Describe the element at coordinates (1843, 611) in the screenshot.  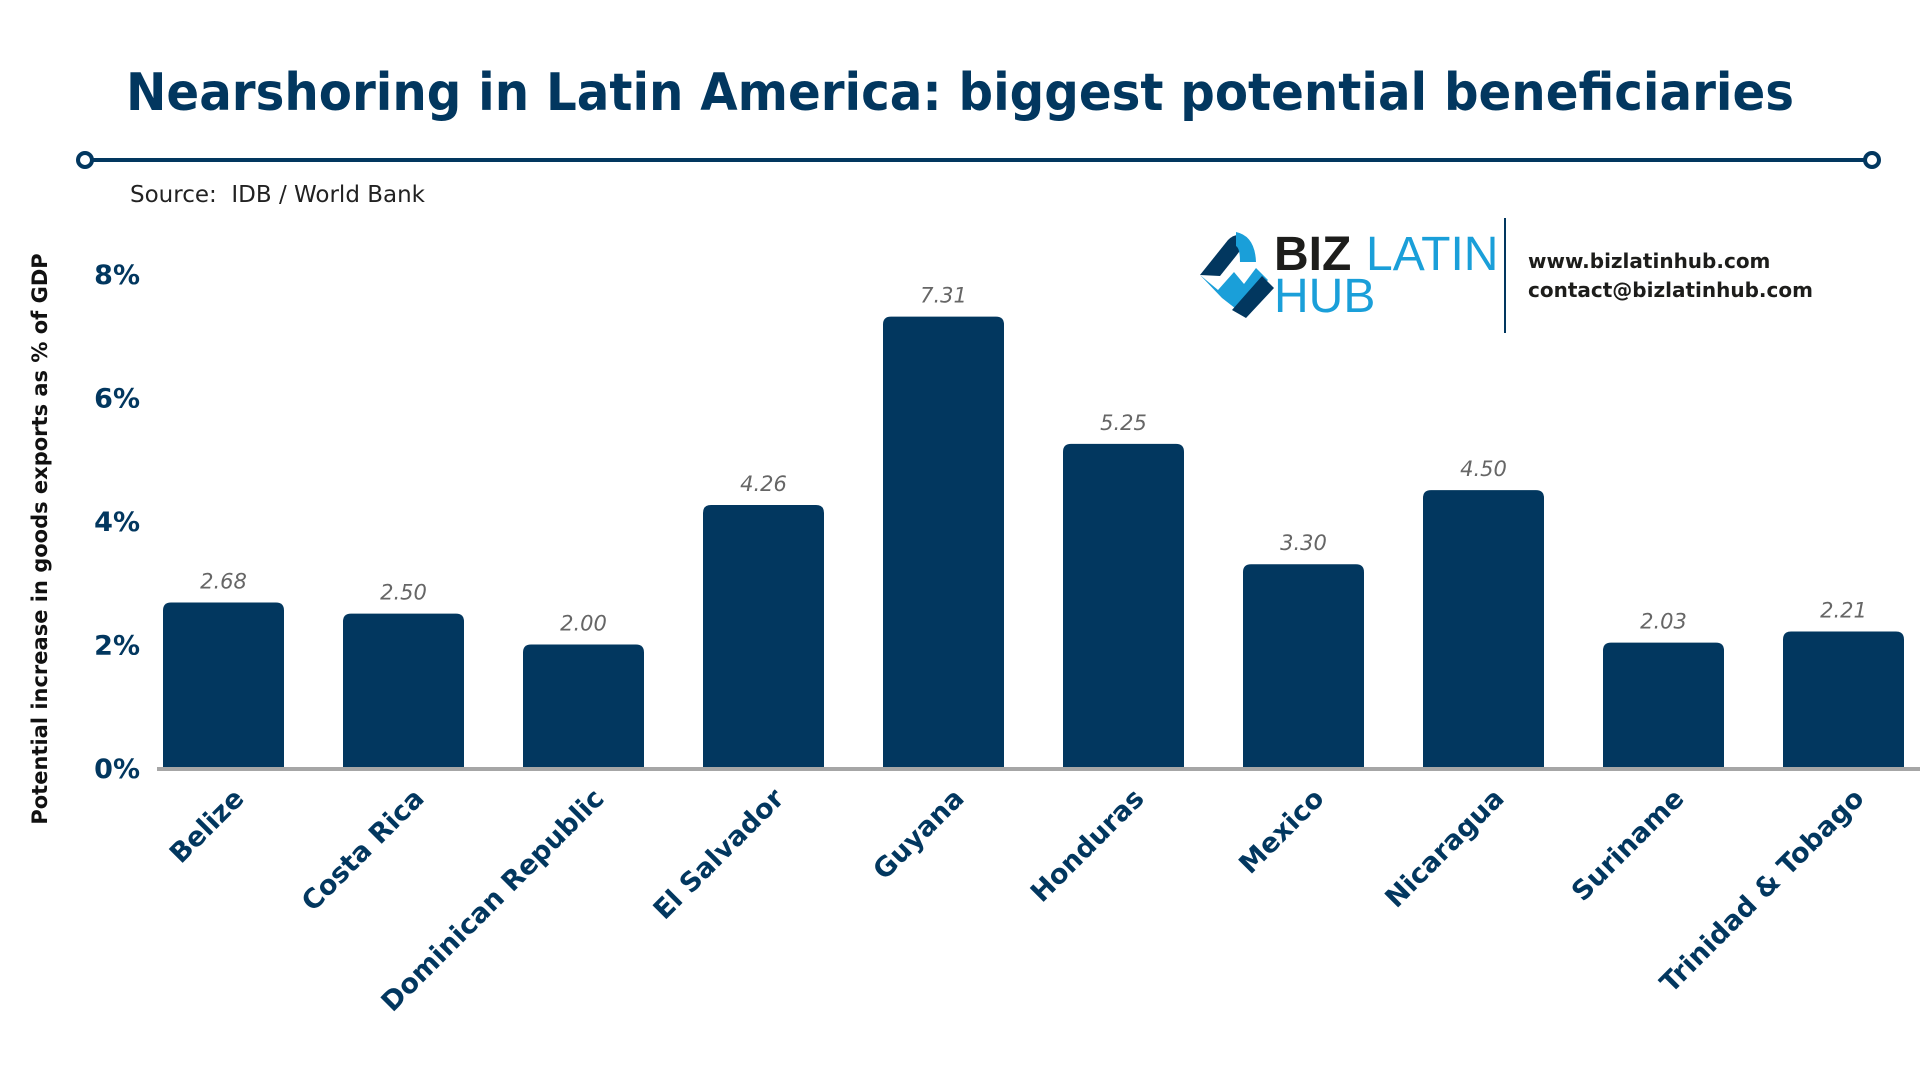
I see `value-label: 2.21` at that location.